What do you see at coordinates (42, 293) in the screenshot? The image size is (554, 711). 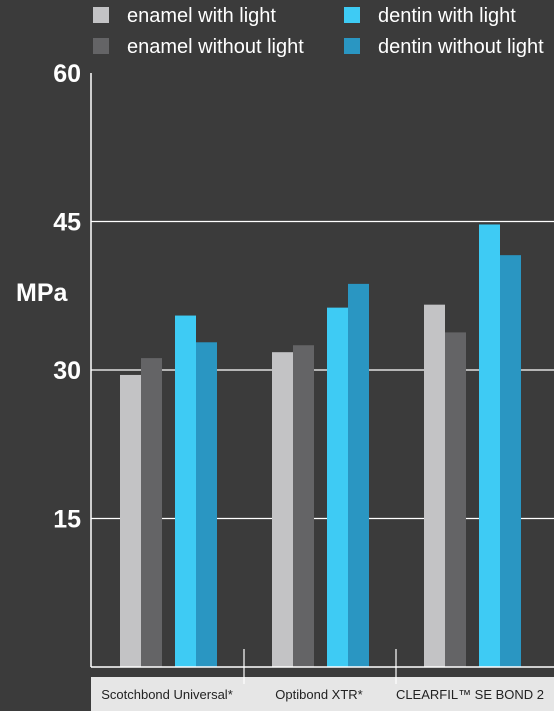 I see `y-axis-label: MPa` at bounding box center [42, 293].